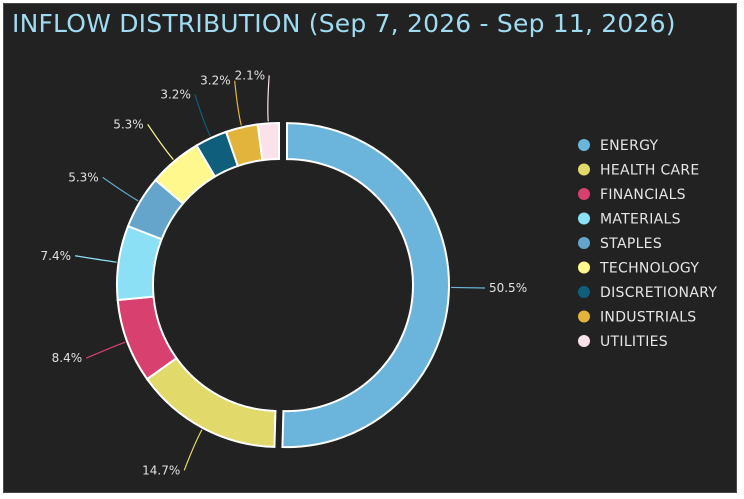 The height and width of the screenshot is (499, 744). What do you see at coordinates (238, 103) in the screenshot?
I see `leader-line-industrials` at bounding box center [238, 103].